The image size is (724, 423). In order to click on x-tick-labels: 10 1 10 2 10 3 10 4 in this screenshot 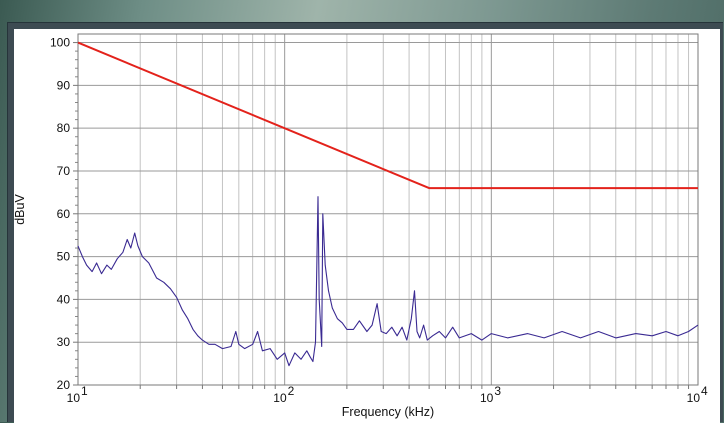, I will do `click(387, 394)`.